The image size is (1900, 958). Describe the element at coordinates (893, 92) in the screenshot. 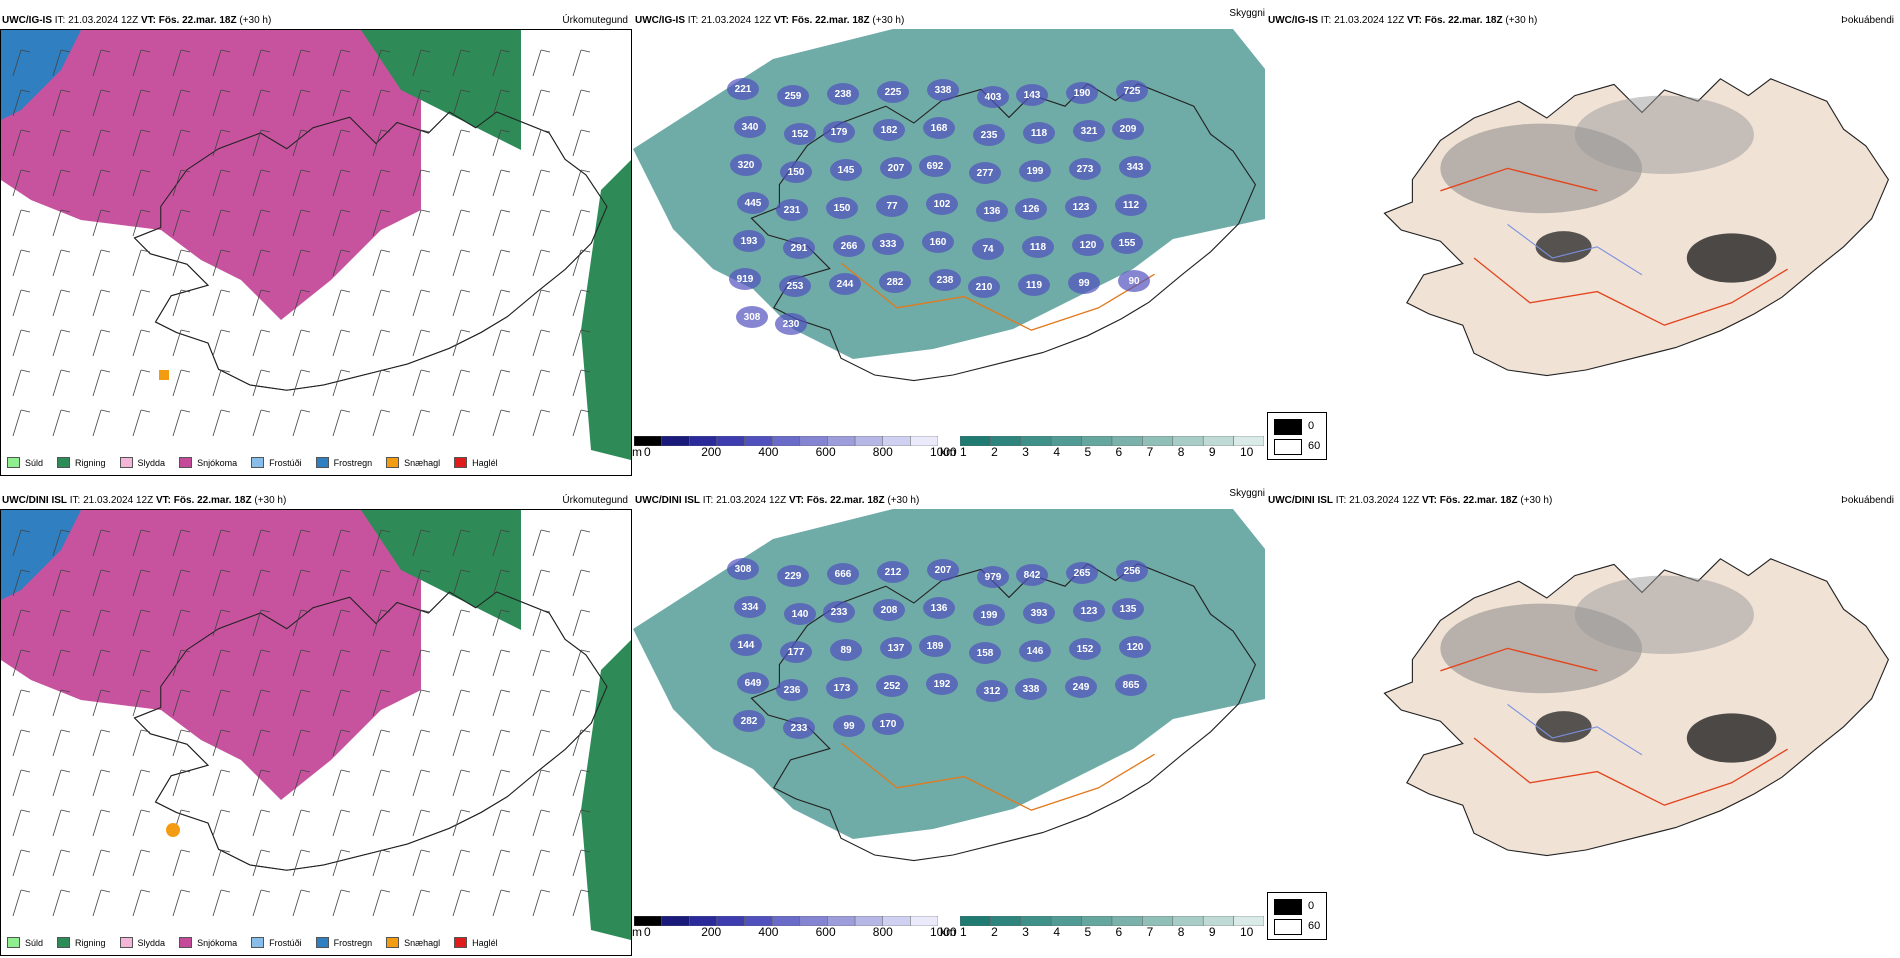

I see `cloud-base-label: 225` at that location.